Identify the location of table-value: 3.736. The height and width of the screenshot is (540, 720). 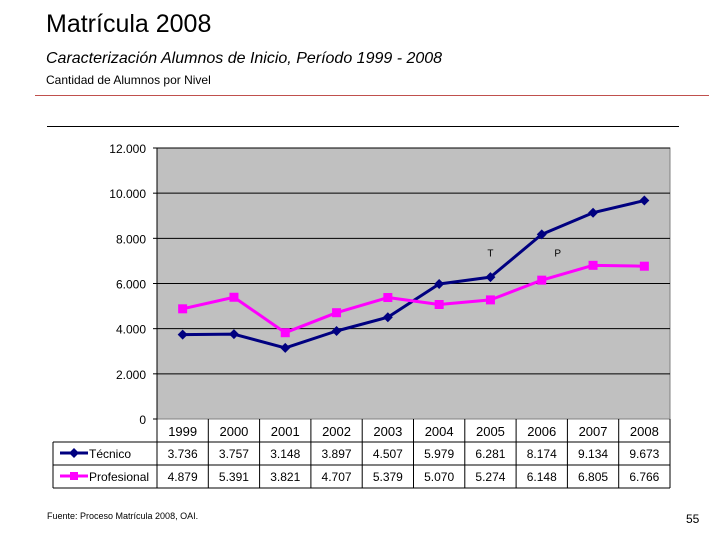
(183, 454).